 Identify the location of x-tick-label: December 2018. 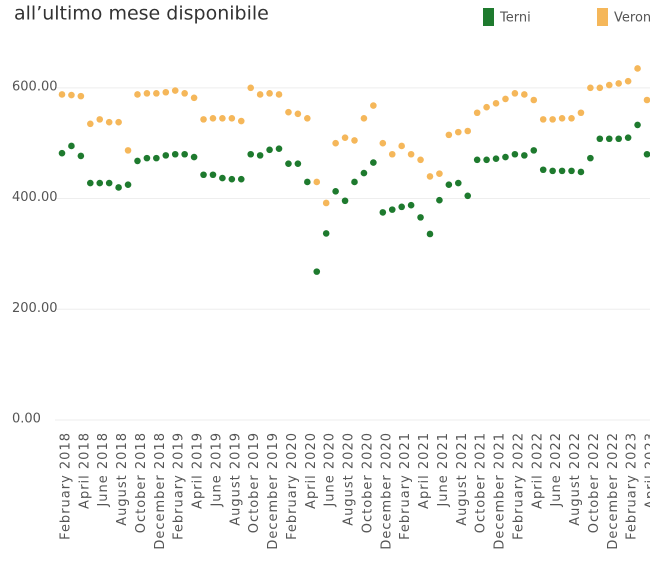
(160, 491).